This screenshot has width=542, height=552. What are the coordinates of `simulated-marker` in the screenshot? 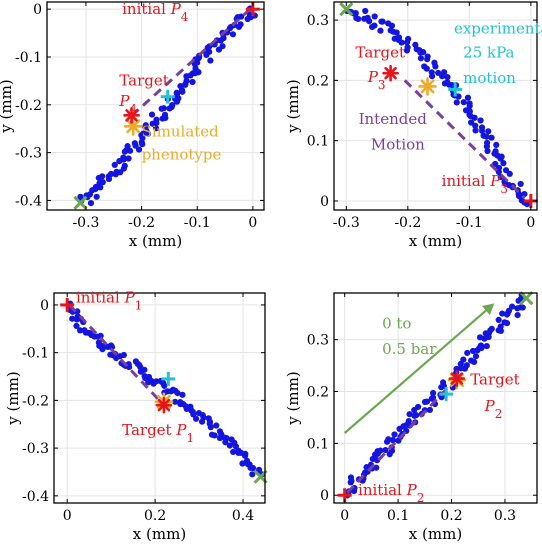 It's located at (427, 86).